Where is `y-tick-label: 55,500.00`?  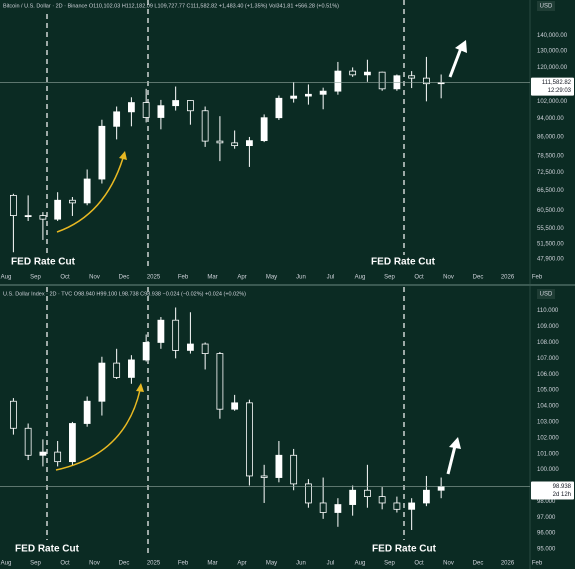
y-tick-label: 55,500.00 is located at coordinates (550, 229).